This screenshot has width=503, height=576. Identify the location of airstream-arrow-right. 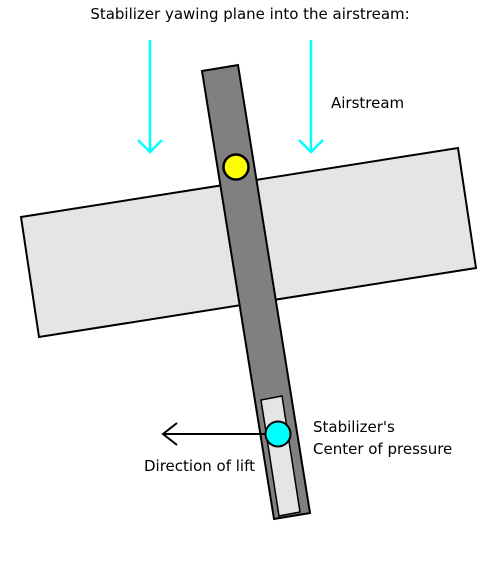
(311, 97).